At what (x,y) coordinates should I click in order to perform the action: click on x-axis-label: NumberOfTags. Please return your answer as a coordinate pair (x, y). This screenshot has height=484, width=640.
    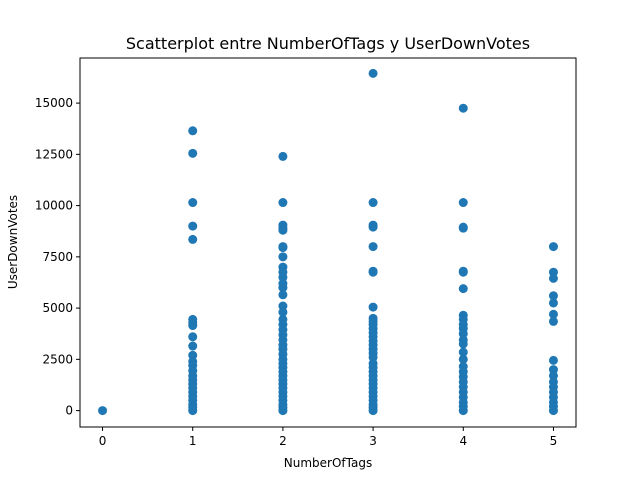
    Looking at the image, I should click on (328, 463).